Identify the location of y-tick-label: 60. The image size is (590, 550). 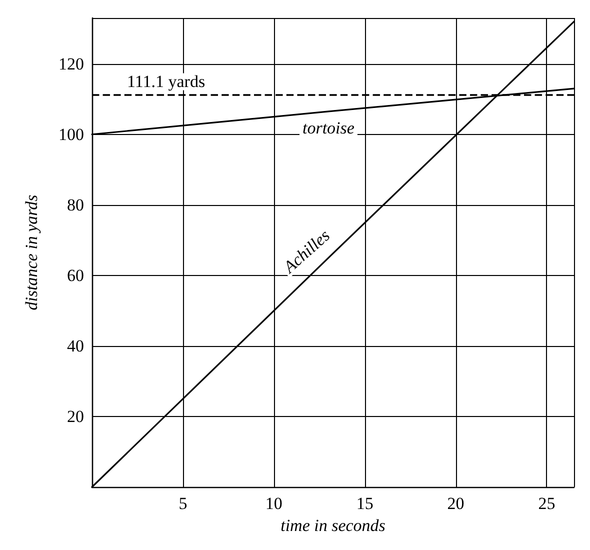
(75, 275).